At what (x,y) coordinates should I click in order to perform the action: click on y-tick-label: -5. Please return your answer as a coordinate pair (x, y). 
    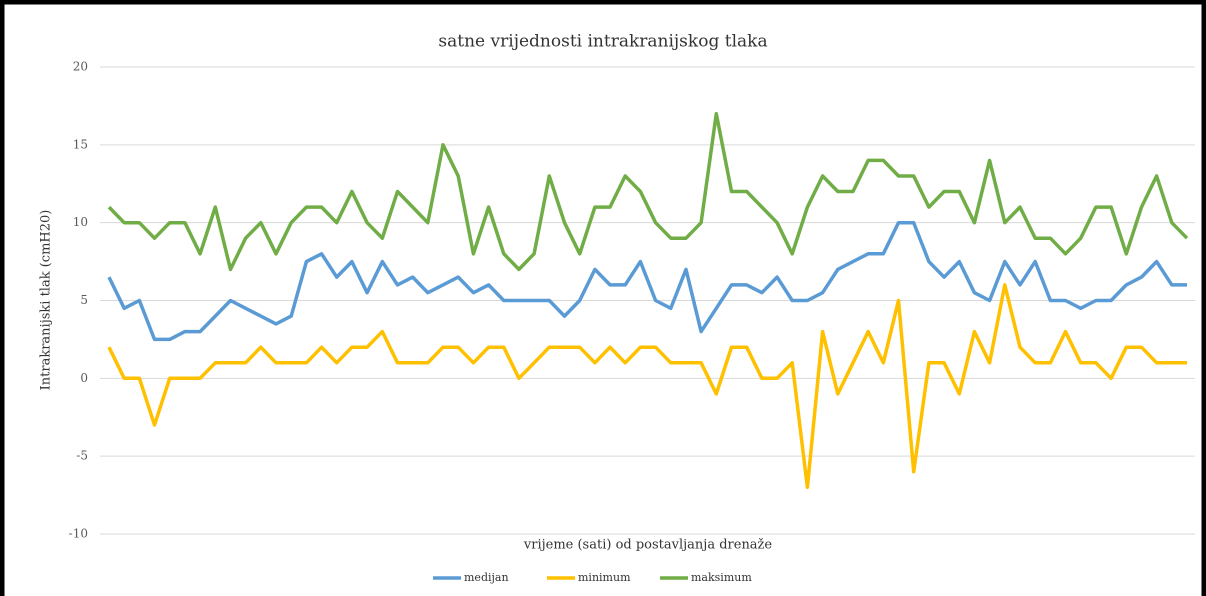
    Looking at the image, I should click on (82, 456).